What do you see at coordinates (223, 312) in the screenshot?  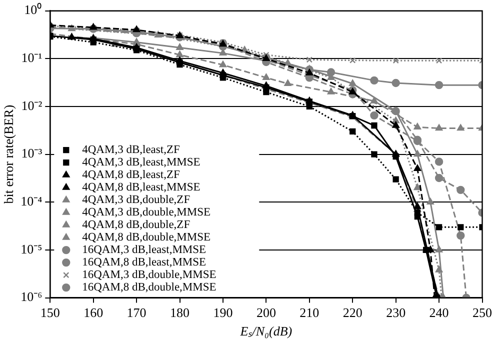 I see `x-tick-label: 190` at bounding box center [223, 312].